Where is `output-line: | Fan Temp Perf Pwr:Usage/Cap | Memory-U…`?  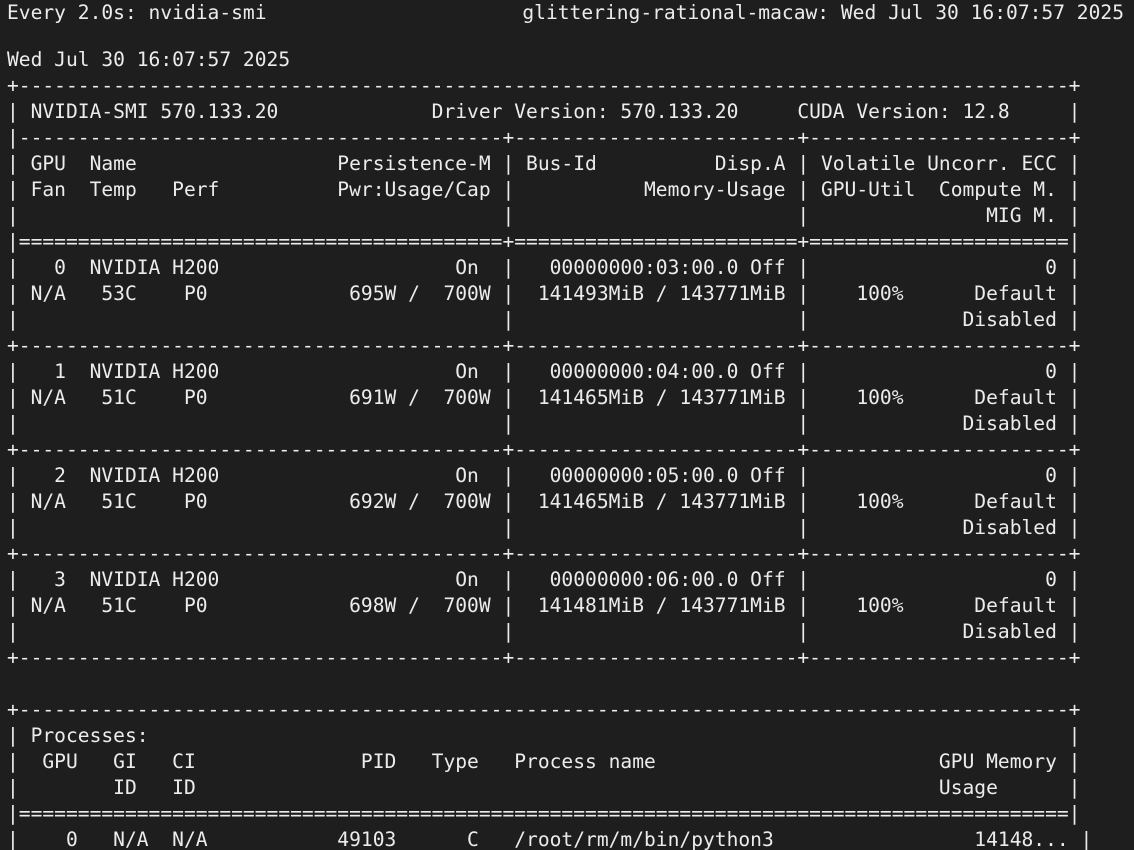
output-line: | Fan Temp Perf Pwr:Usage/Cap | Memory-U… is located at coordinates (544, 189).